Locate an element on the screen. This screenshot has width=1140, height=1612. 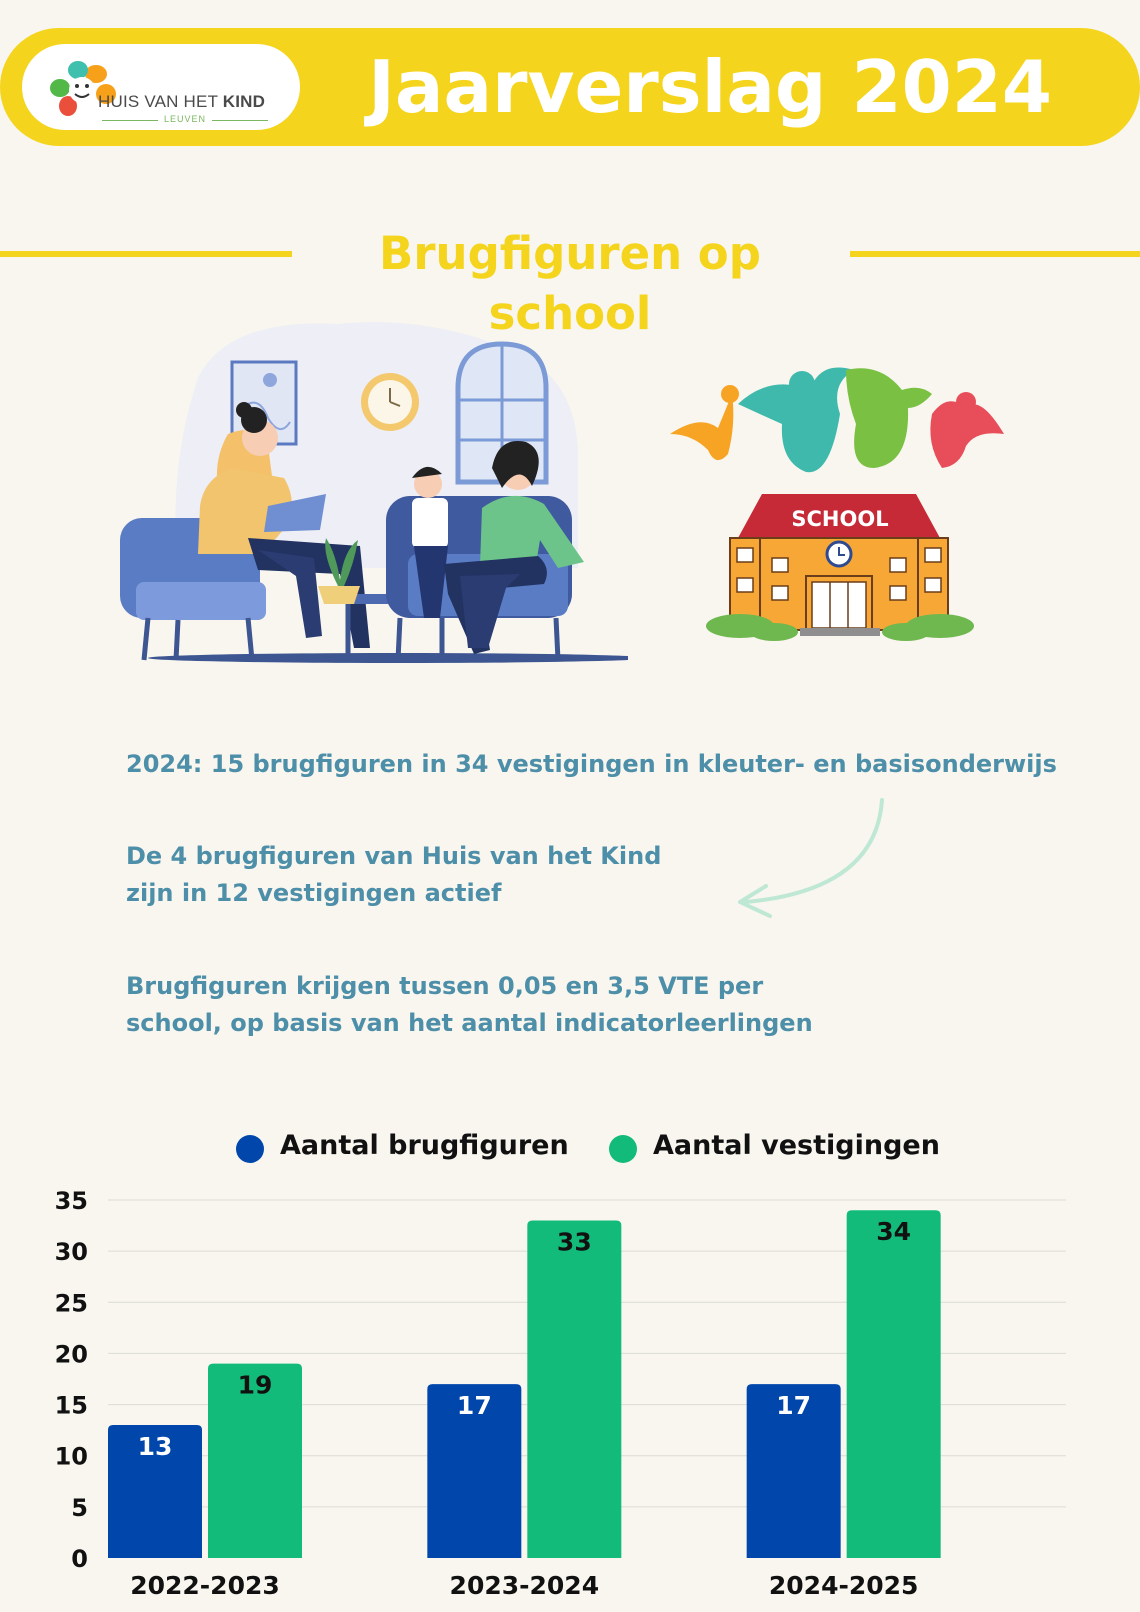
legend-item-vestigingen: Aantal vestigingen is located at coordinates (774, 1146).